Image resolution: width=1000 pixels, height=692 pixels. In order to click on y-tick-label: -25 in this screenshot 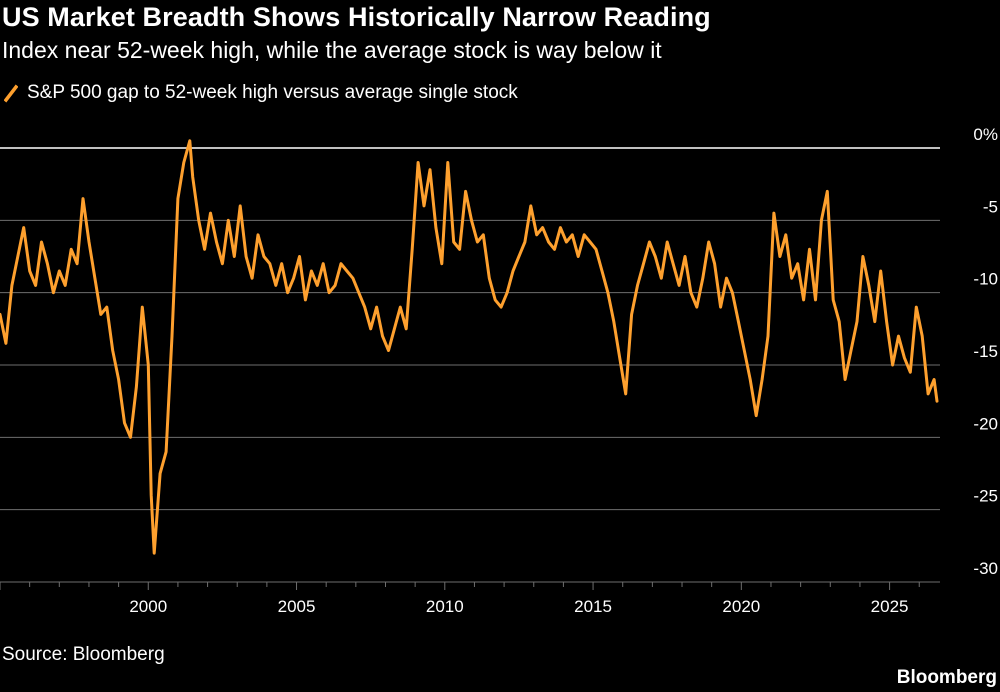, I will do `click(985, 496)`.